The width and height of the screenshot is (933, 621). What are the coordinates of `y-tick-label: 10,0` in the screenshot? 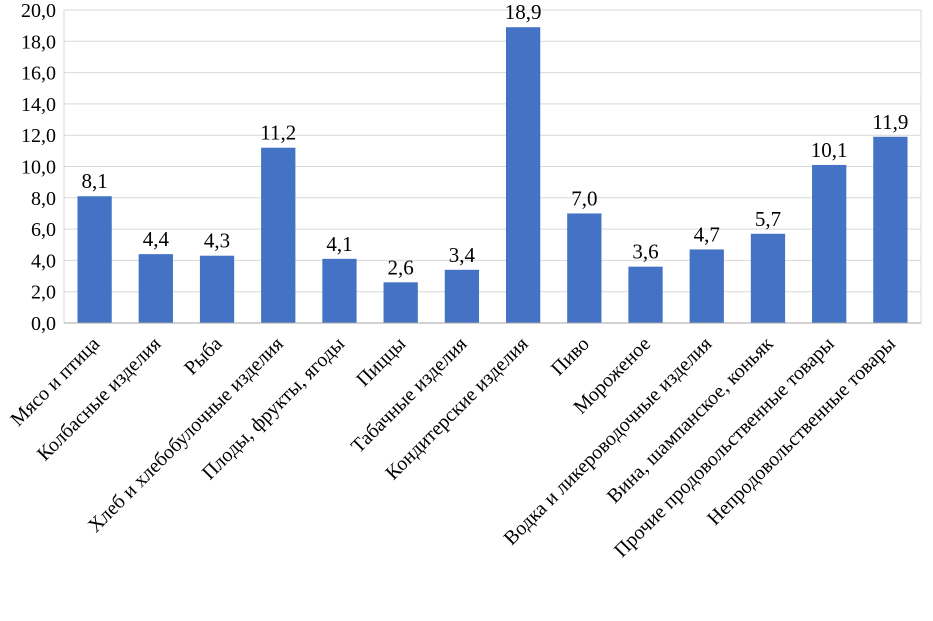 It's located at (38, 168).